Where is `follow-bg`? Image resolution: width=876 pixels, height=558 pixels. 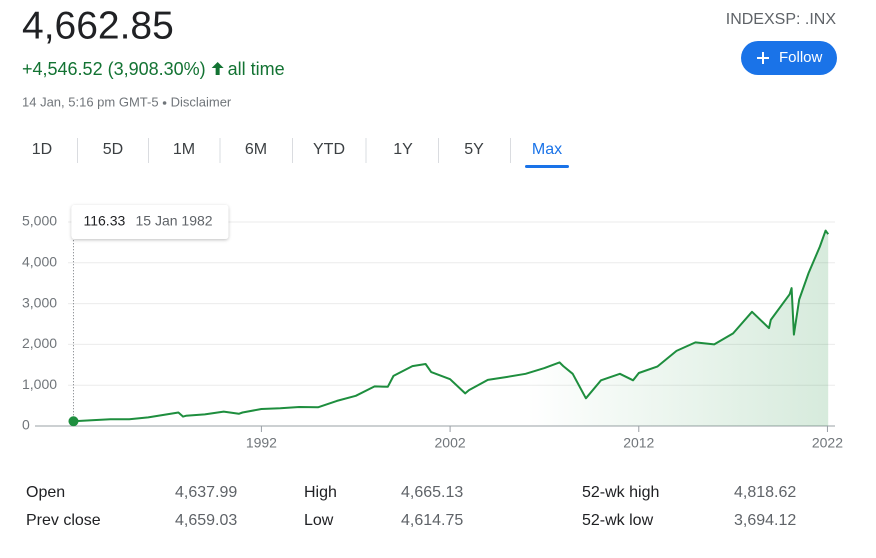 follow-bg is located at coordinates (789, 58).